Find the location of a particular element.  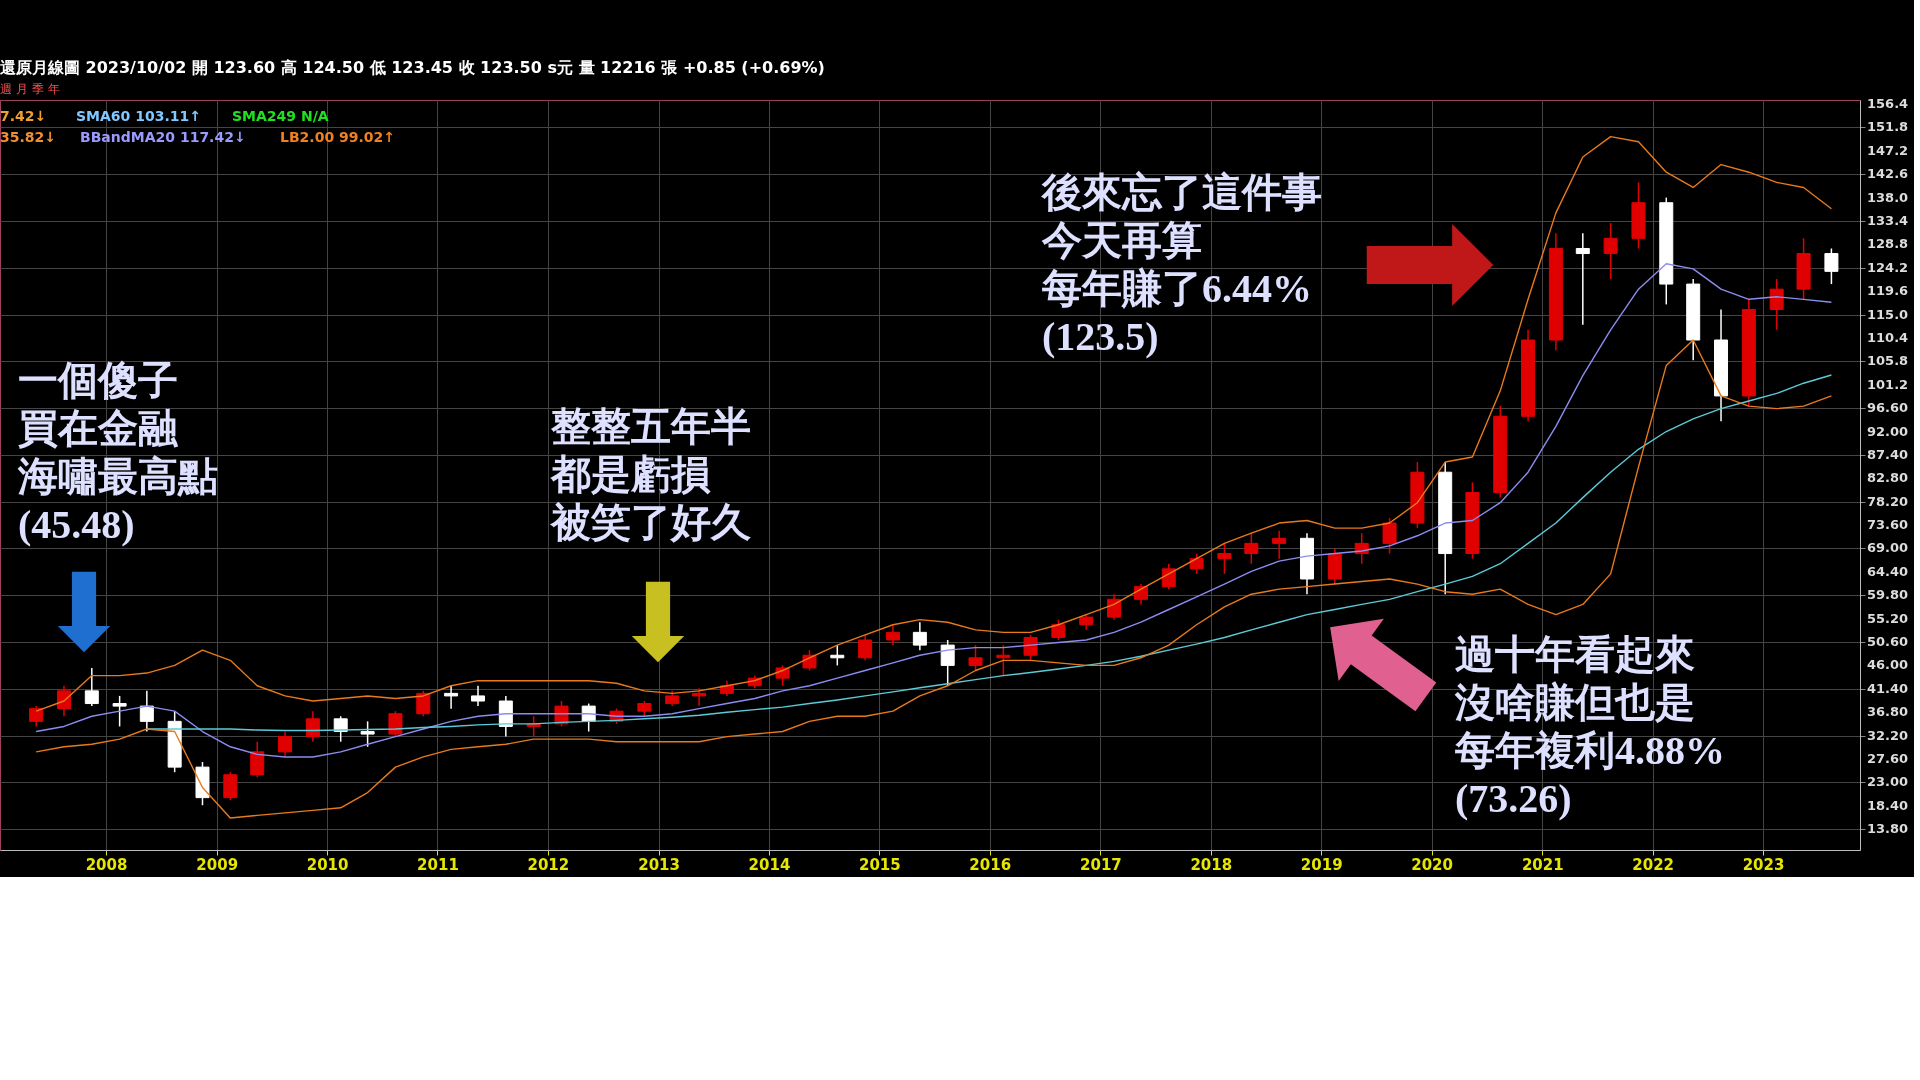

x-tick-label: 2009 is located at coordinates (217, 864).